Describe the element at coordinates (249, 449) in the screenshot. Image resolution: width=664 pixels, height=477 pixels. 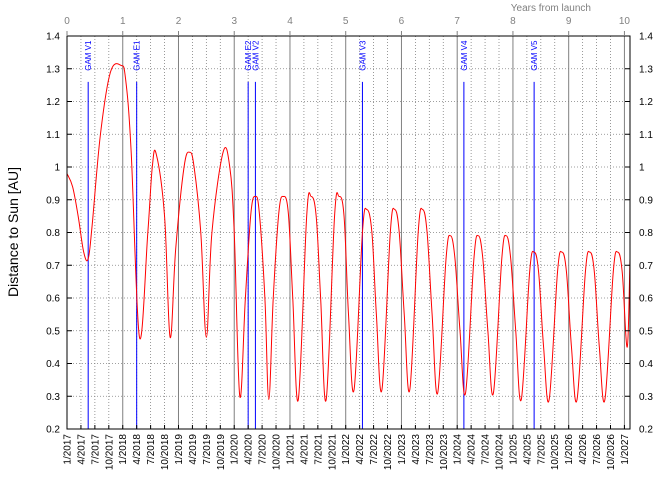
I see `x-tick-label: 4/2020` at that location.